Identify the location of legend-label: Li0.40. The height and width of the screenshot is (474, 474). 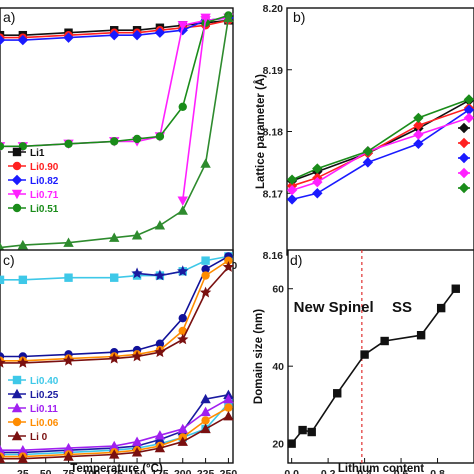
(44, 381).